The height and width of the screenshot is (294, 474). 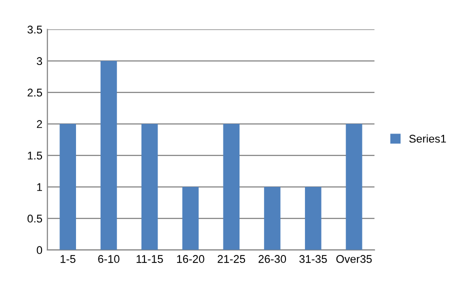 I want to click on y-tick-label: 0, so click(x=39, y=250).